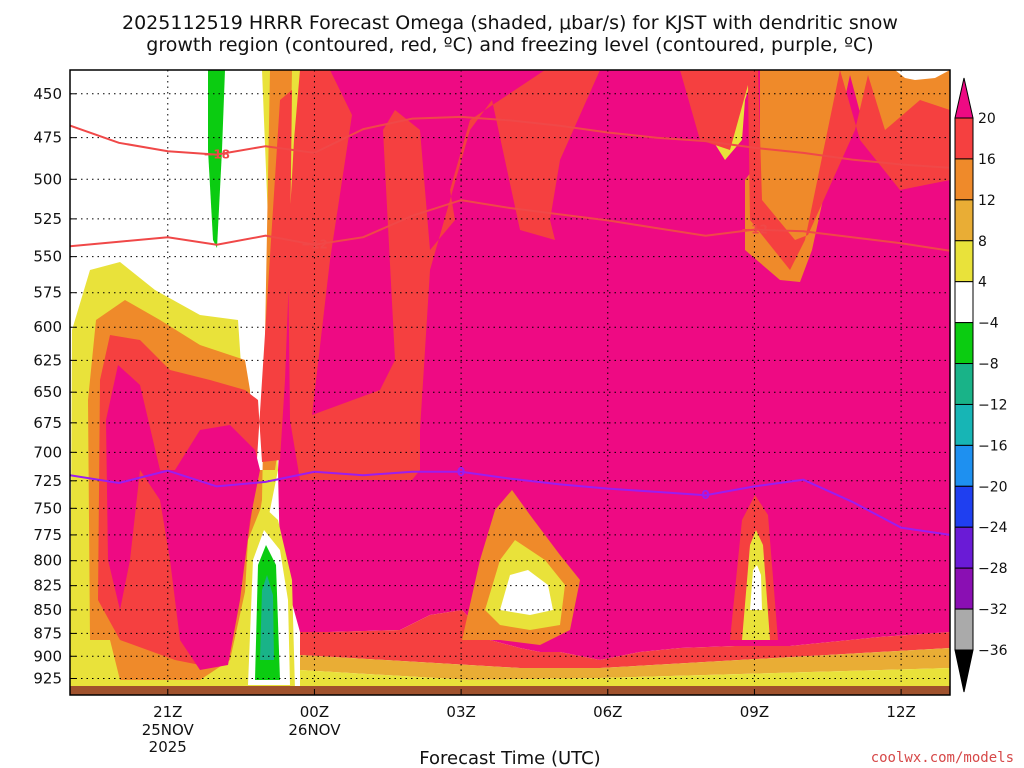 The image size is (1024, 768). I want to click on omega-region-red-right, so click(800, 170).